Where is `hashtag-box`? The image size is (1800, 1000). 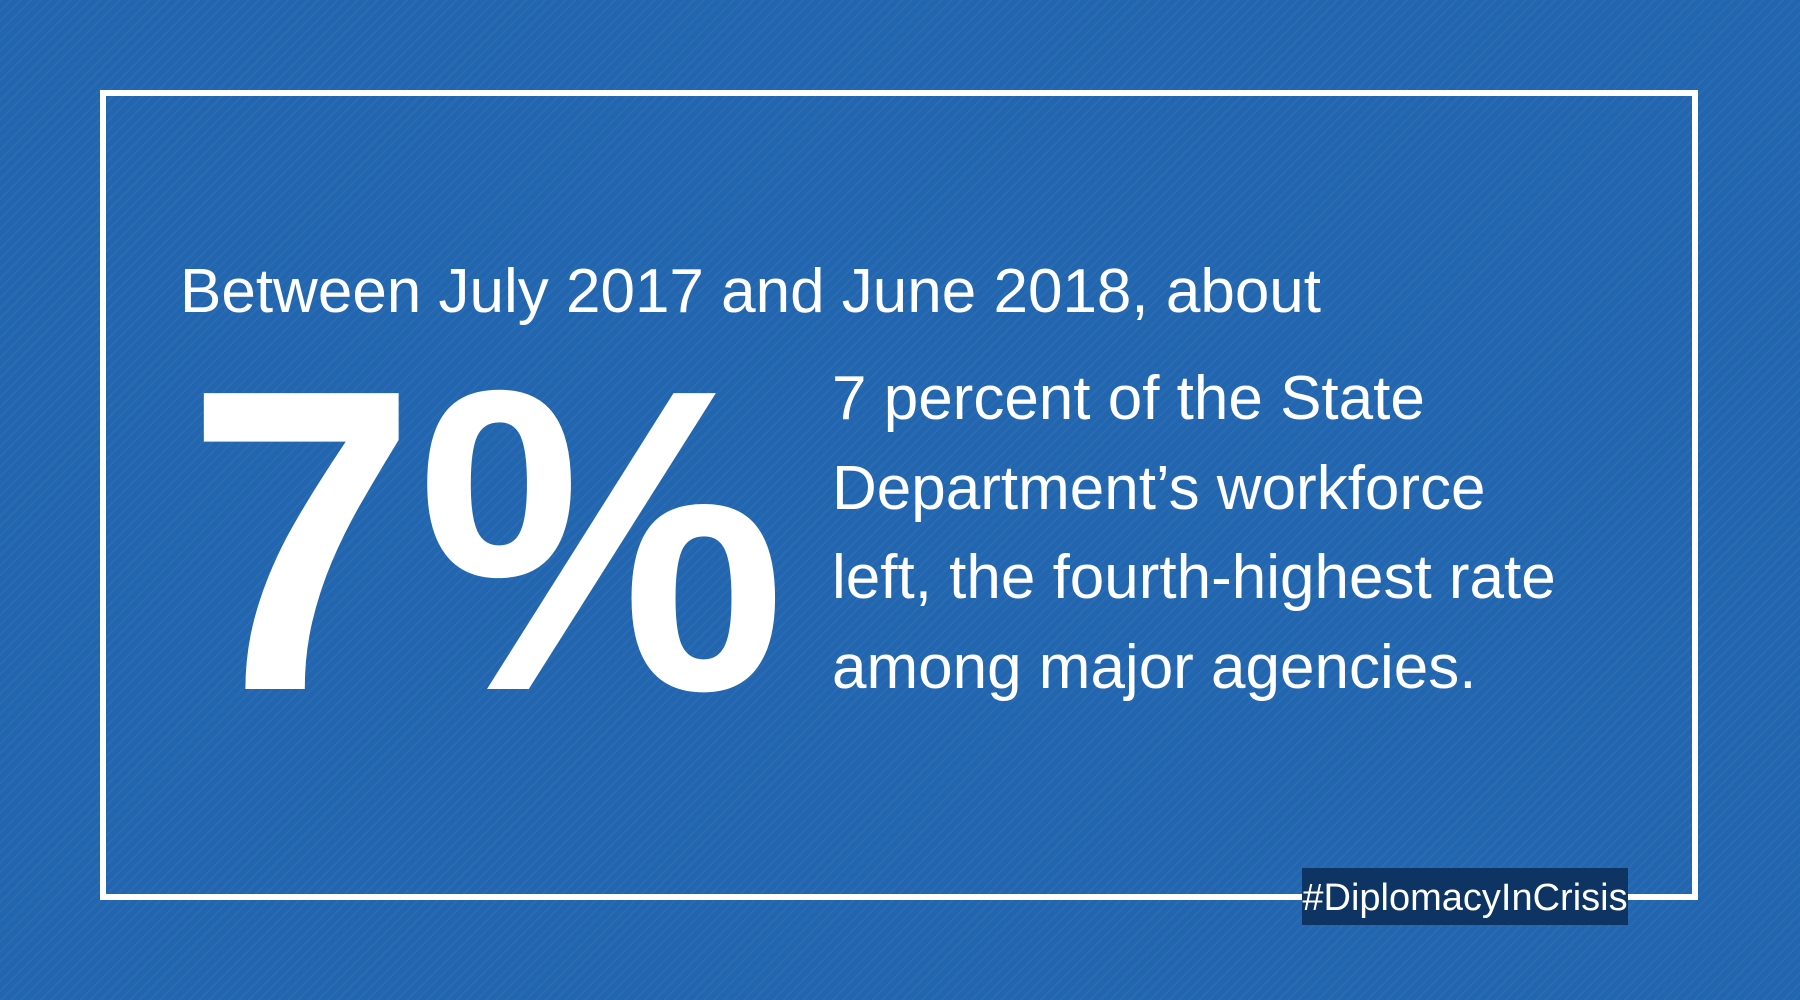
hashtag-box is located at coordinates (1465, 896).